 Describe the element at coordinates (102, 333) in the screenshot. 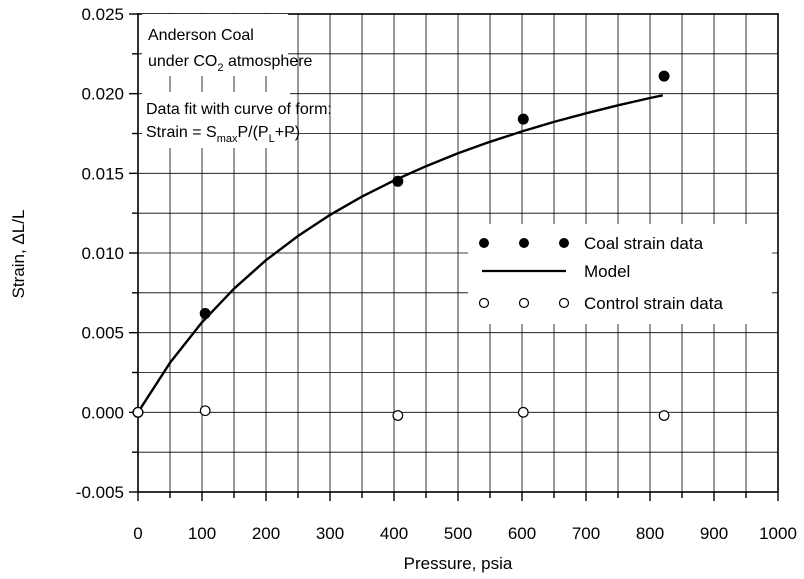

I see `y-tick-label: 0.005` at that location.